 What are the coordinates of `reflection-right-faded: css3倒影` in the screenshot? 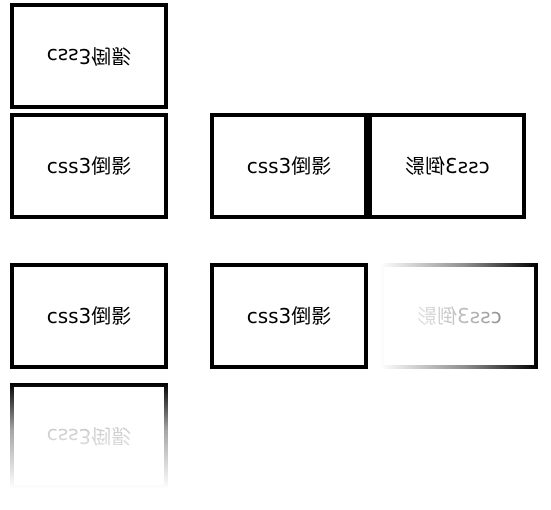 It's located at (459, 316).